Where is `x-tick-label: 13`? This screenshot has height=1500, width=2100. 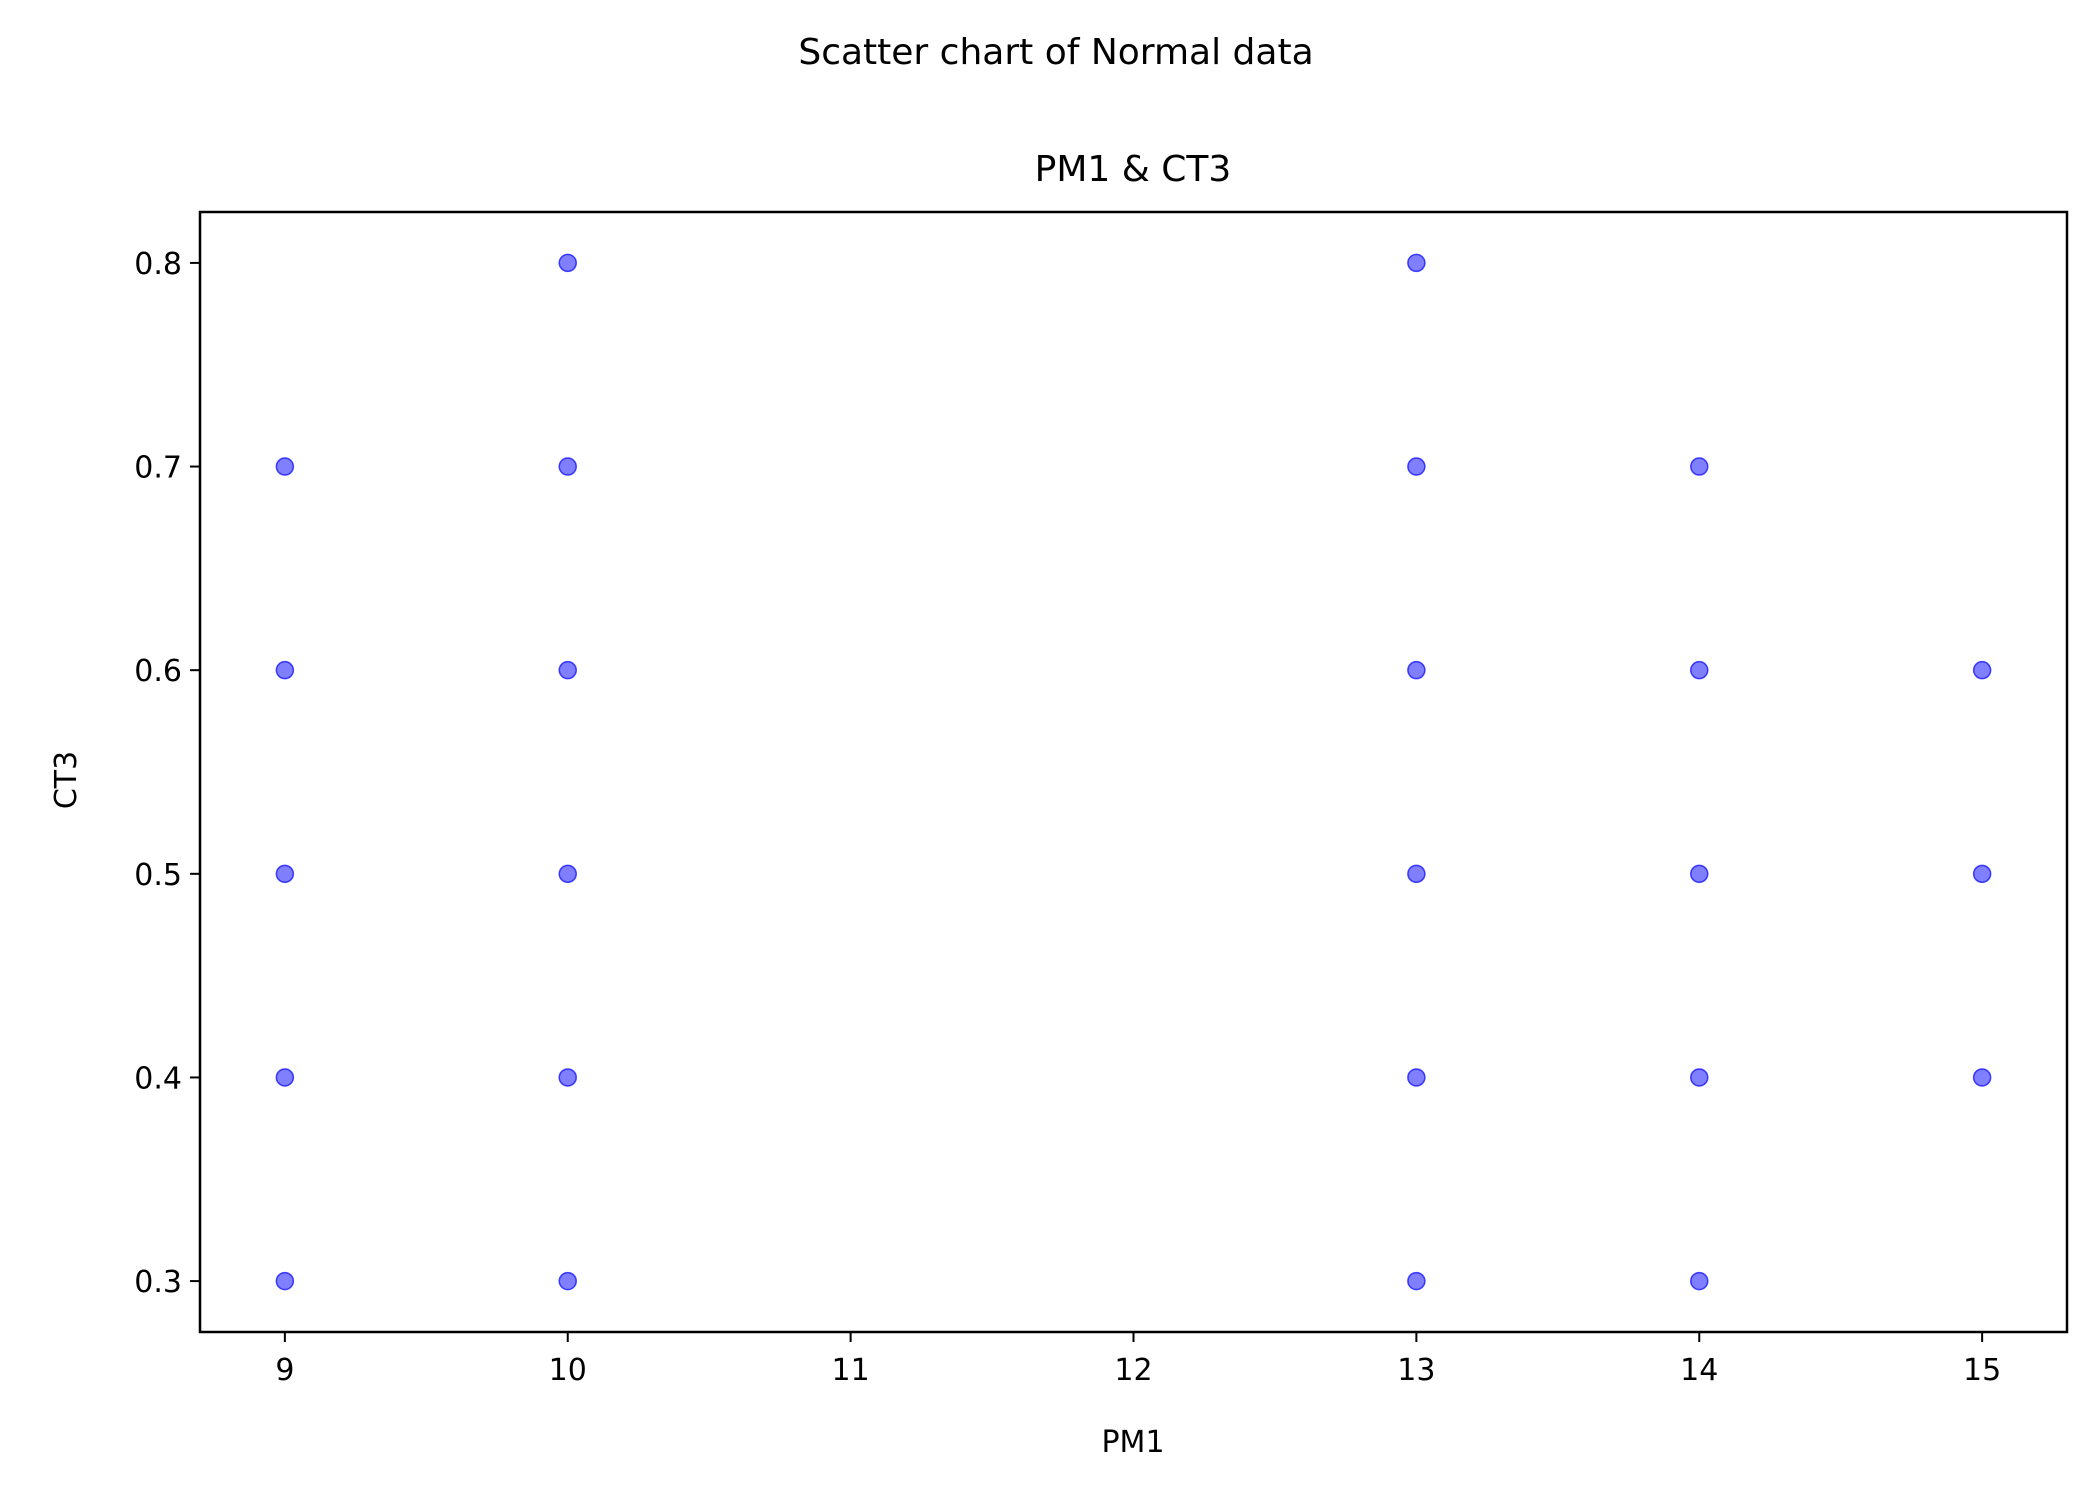 x-tick-label: 13 is located at coordinates (1416, 1370).